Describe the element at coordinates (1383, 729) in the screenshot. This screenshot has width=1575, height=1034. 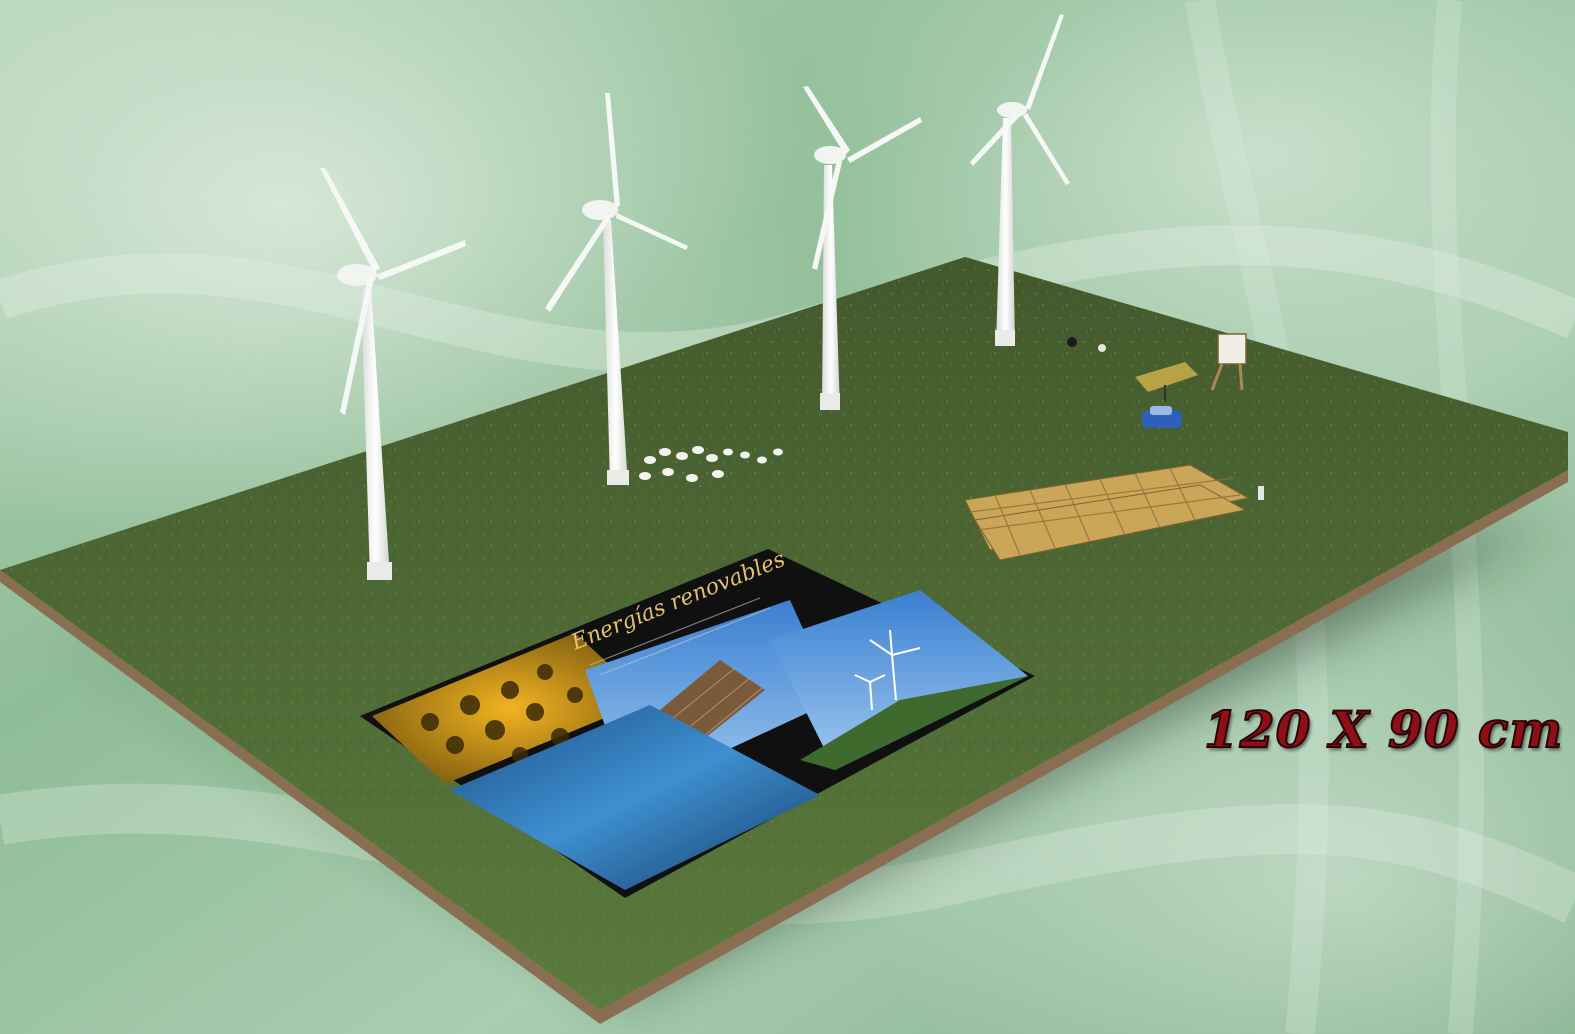
I see `dimension-label: 120 X 90 cm` at that location.